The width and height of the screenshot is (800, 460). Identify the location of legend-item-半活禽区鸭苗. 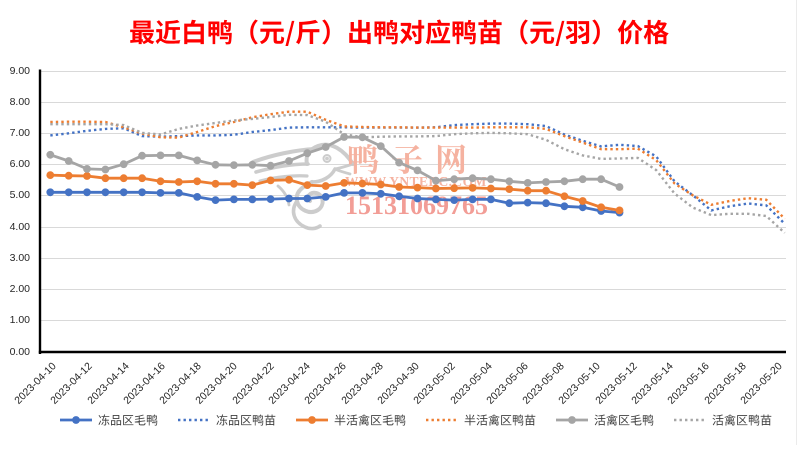
(481, 420).